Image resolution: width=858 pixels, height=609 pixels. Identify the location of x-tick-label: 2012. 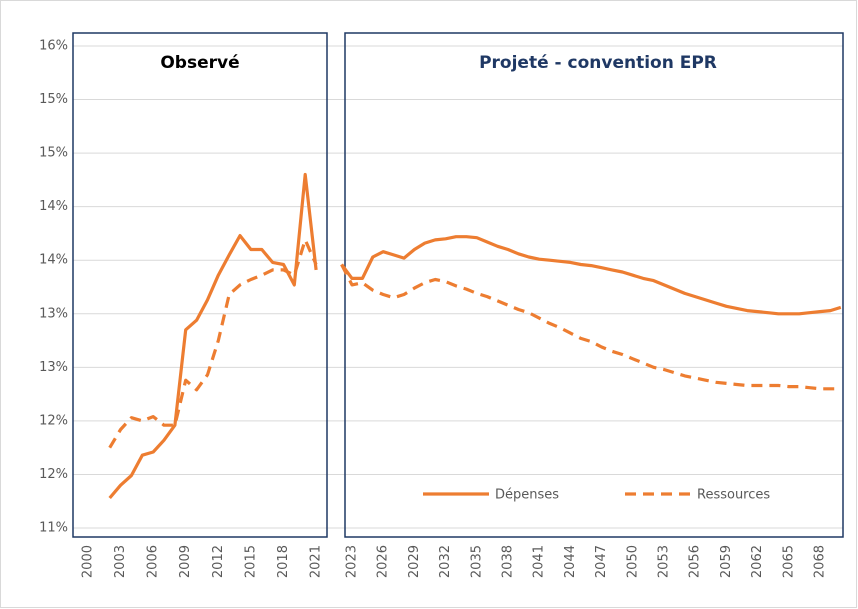
(218, 561).